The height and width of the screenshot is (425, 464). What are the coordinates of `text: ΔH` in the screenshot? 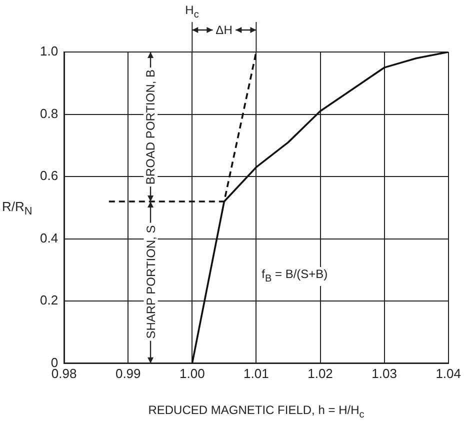 It's located at (224, 30).